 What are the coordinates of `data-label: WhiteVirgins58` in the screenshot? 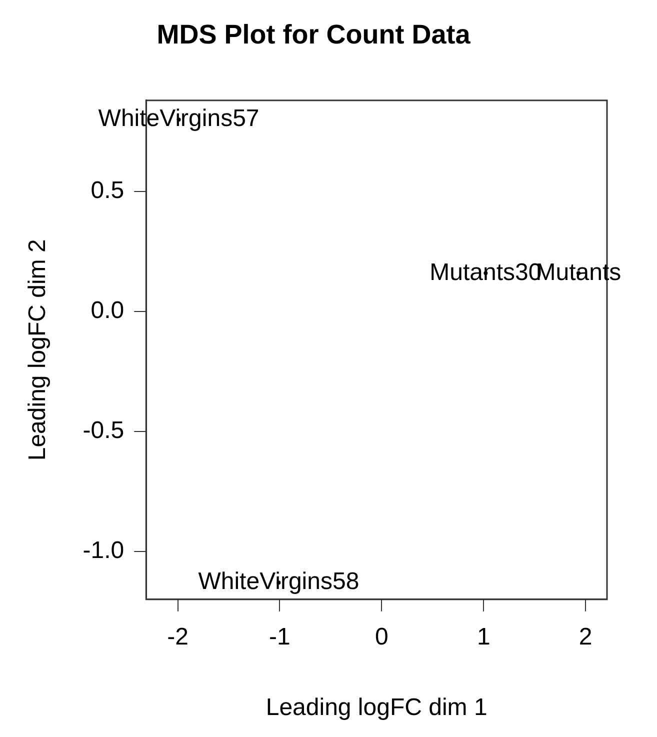 It's located at (279, 582).